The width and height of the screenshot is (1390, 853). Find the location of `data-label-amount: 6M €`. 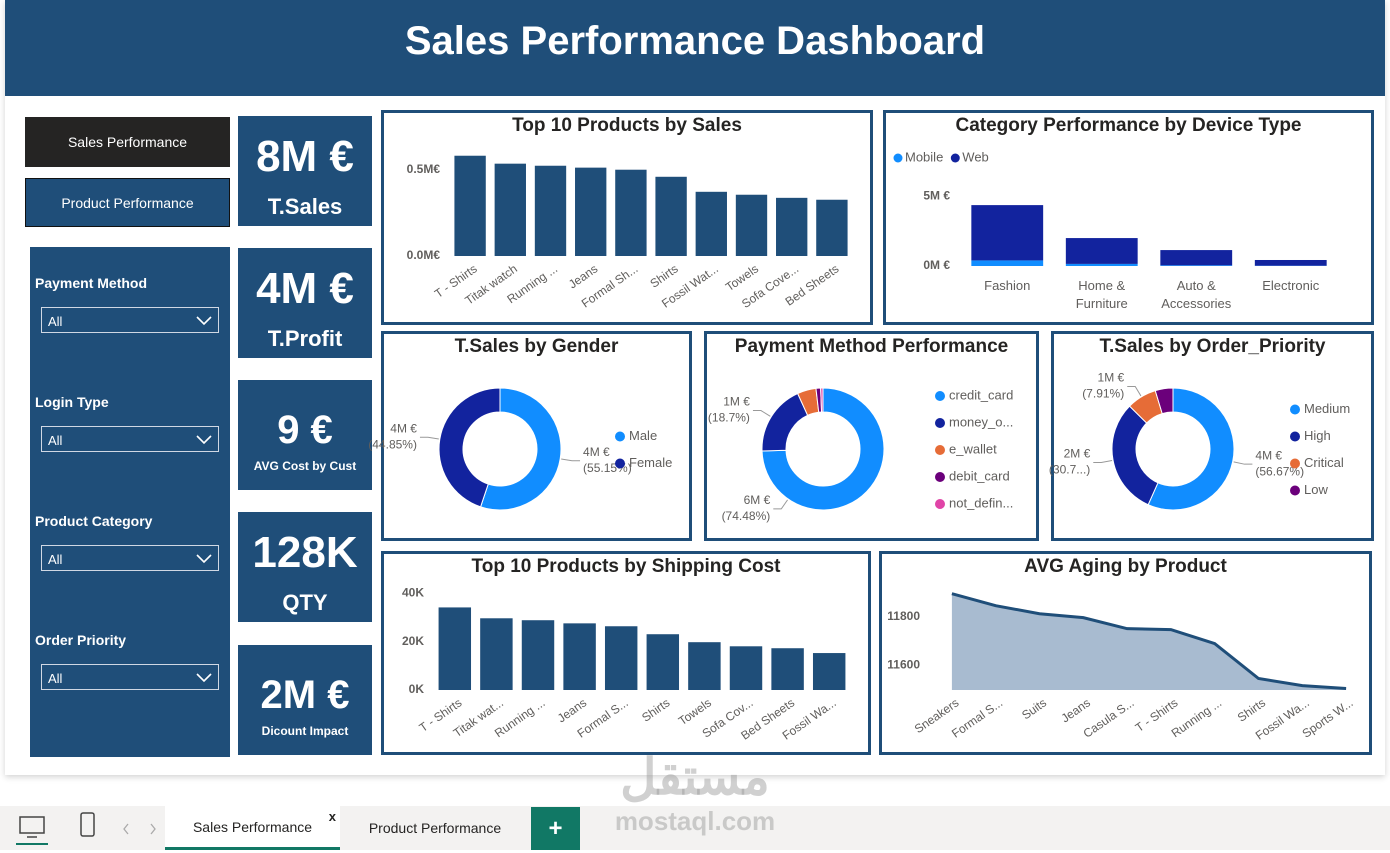

data-label-amount: 6M € is located at coordinates (757, 500).